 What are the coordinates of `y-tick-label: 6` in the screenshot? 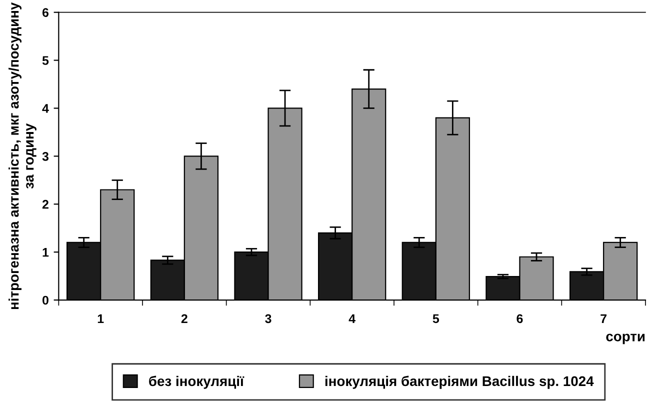 It's located at (45, 12).